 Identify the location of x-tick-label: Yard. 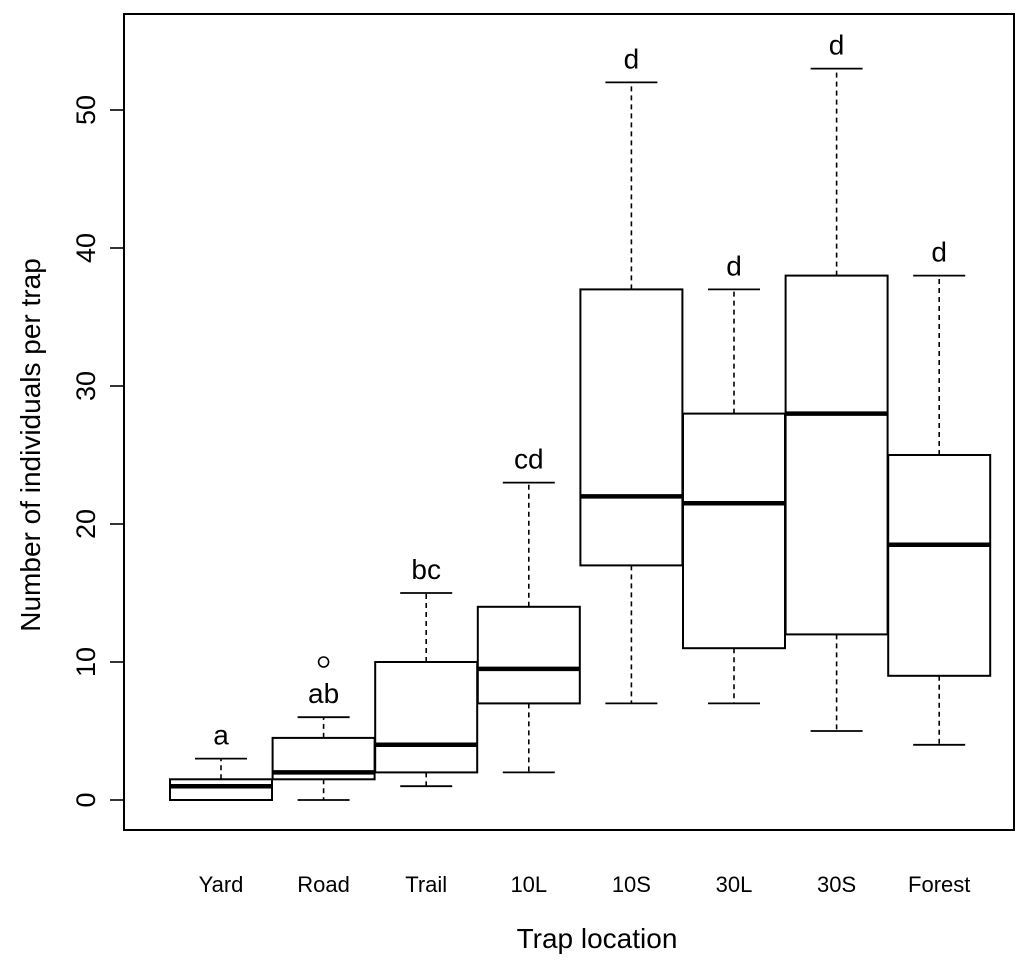
(221, 884).